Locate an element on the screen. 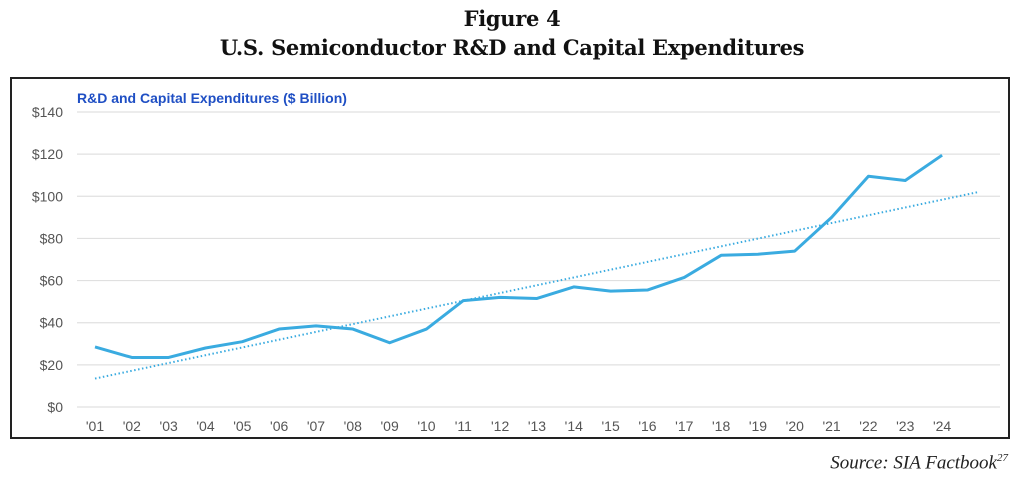  x-tick-label: '06 is located at coordinates (279, 426).